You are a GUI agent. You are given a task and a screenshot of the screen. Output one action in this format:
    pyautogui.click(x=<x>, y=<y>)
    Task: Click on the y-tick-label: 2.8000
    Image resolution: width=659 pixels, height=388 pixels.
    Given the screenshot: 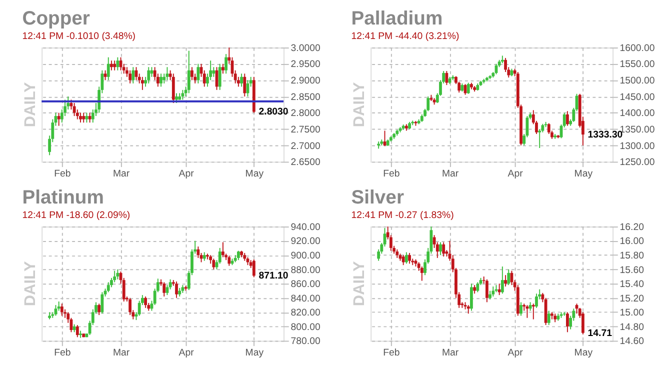 What is the action you would take?
    pyautogui.click(x=305, y=114)
    